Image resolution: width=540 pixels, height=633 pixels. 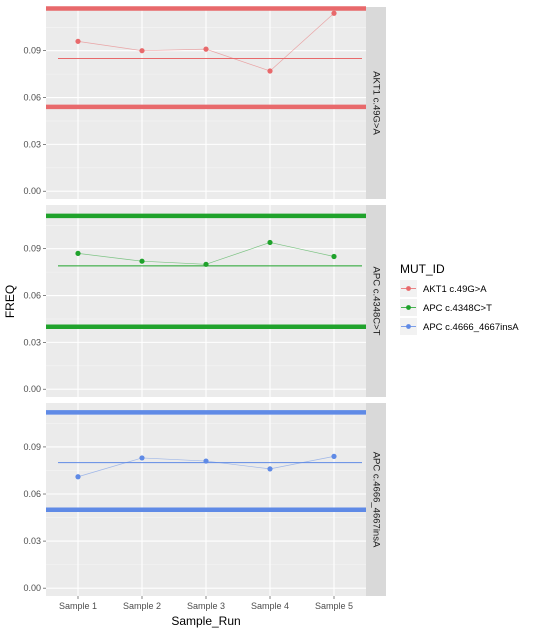 I want to click on x-tick-label: Sample 4, so click(x=270, y=606).